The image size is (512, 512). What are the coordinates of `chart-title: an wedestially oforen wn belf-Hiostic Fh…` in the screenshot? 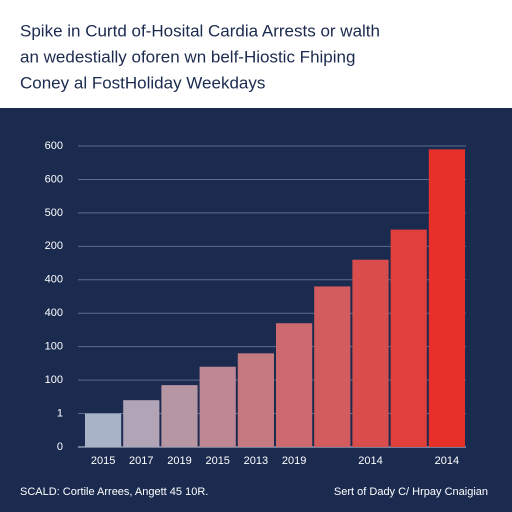 It's located at (187, 56).